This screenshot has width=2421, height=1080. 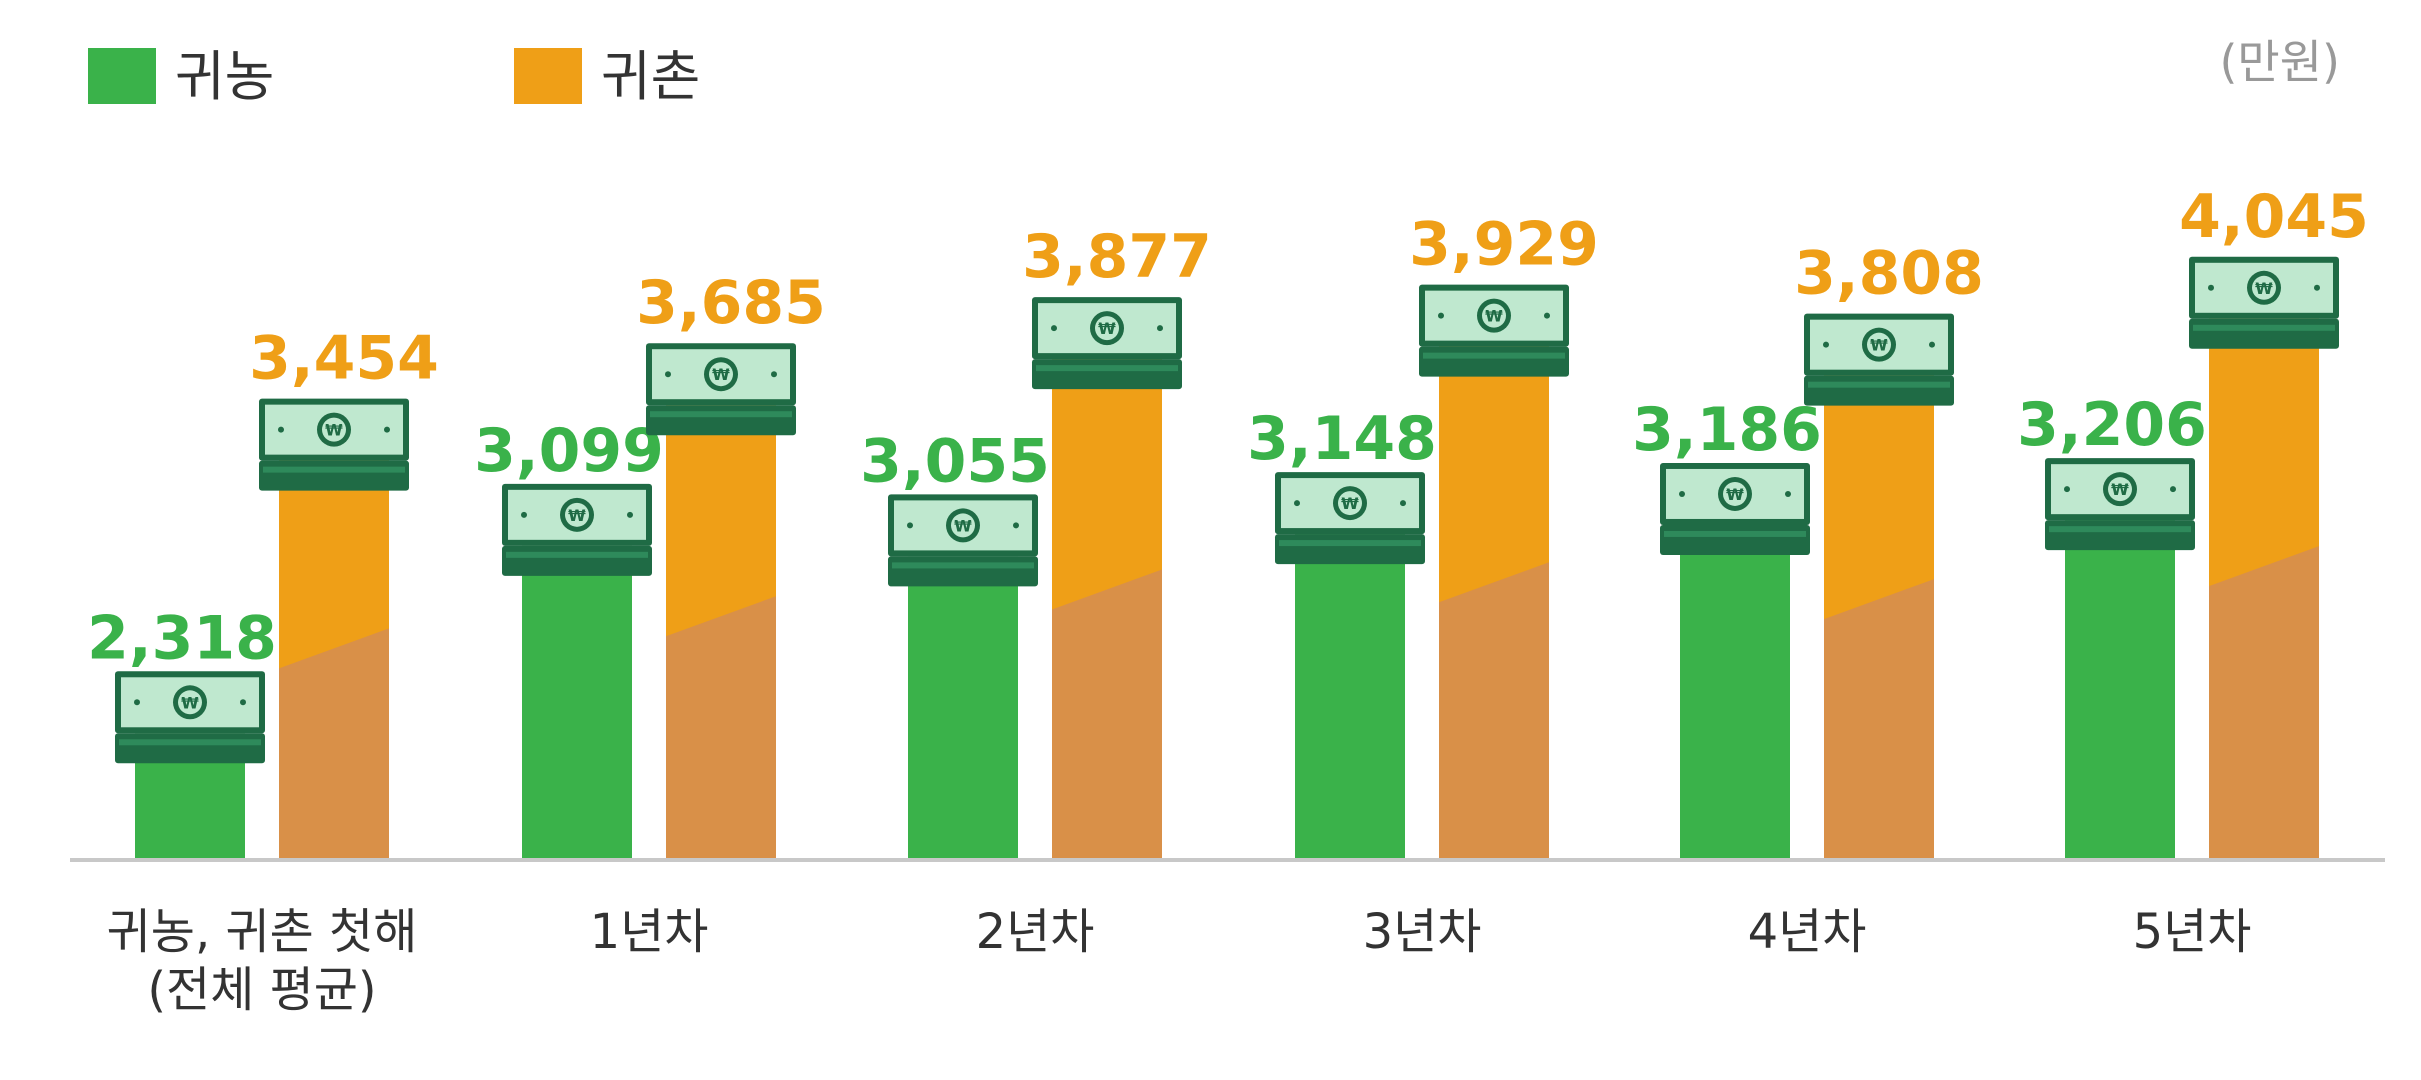 What do you see at coordinates (548, 76) in the screenshot?
I see `legend-swatch-gwichon` at bounding box center [548, 76].